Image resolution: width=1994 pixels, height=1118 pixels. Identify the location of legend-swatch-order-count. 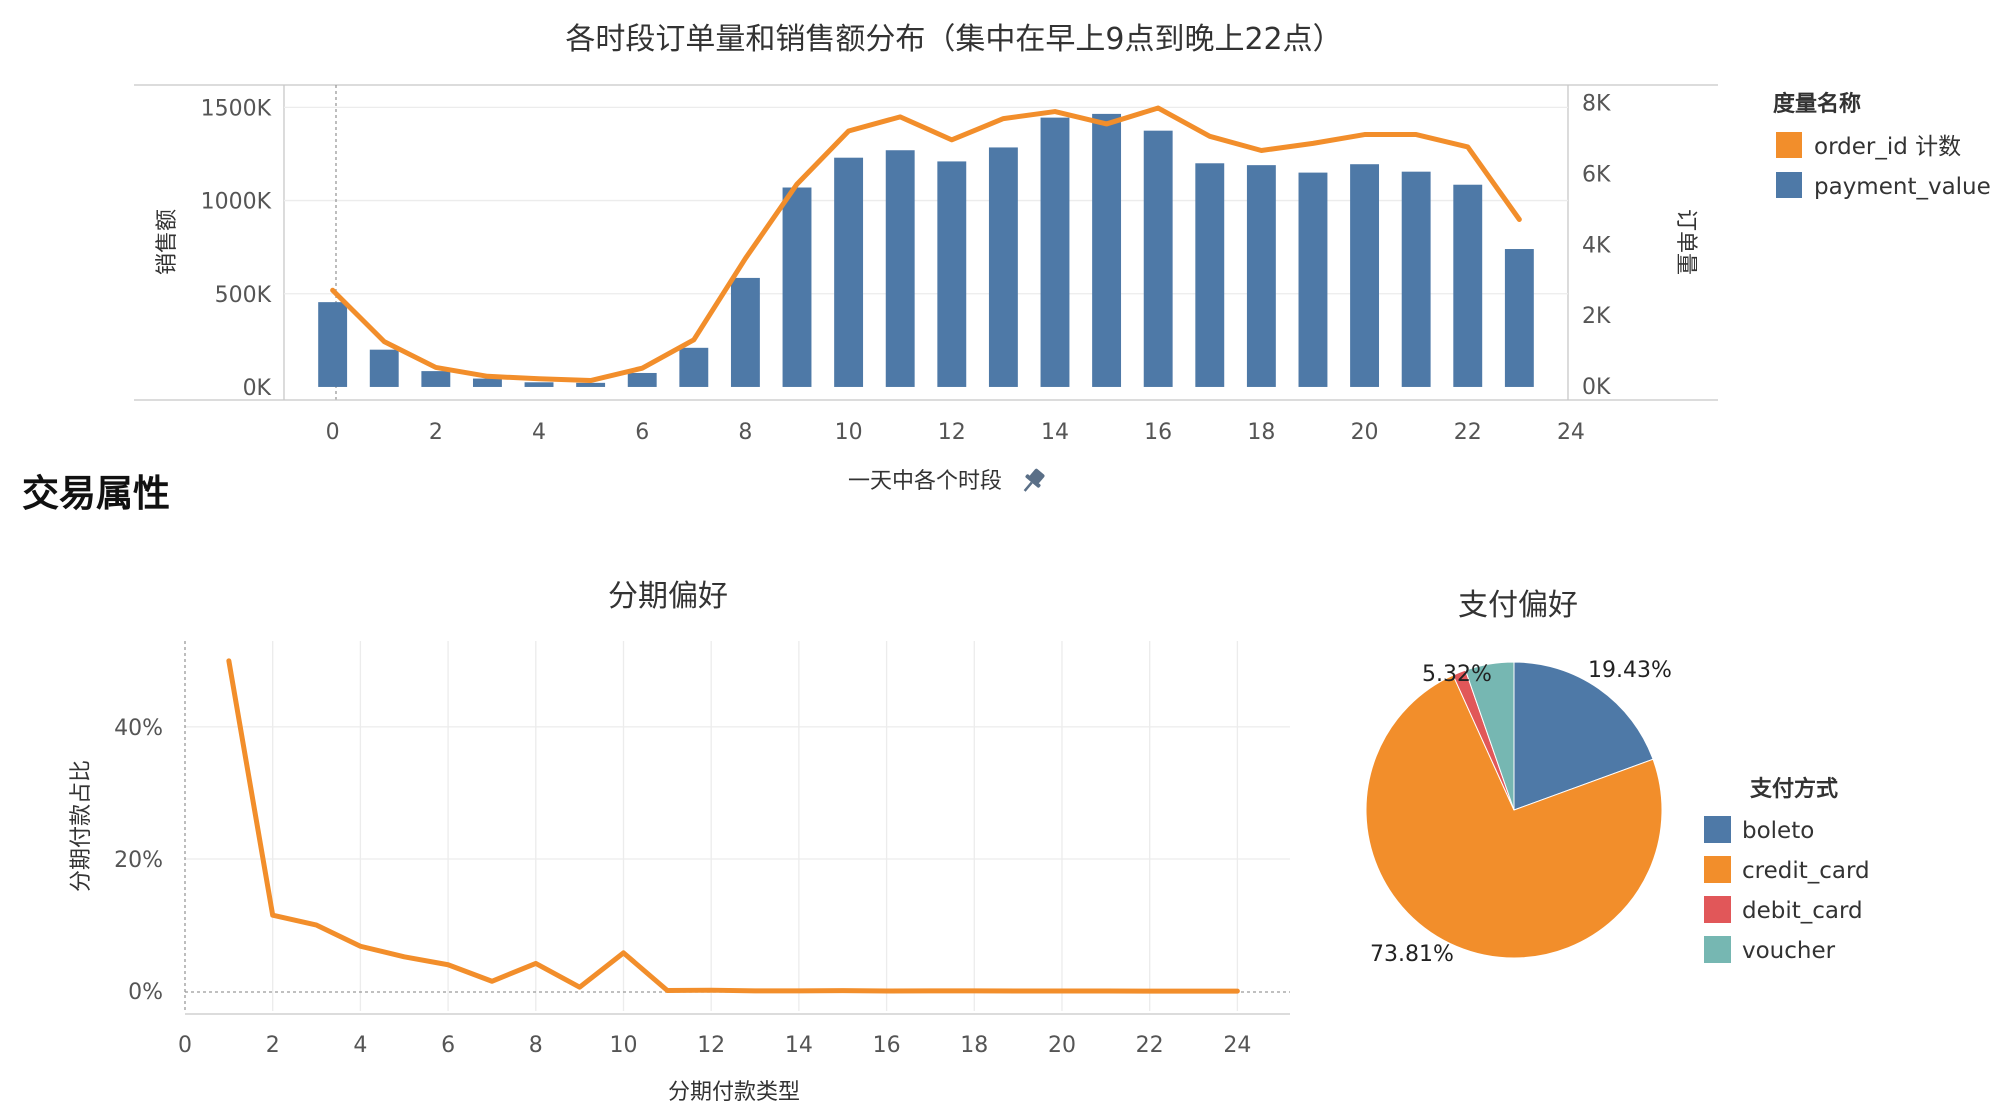
(1789, 145).